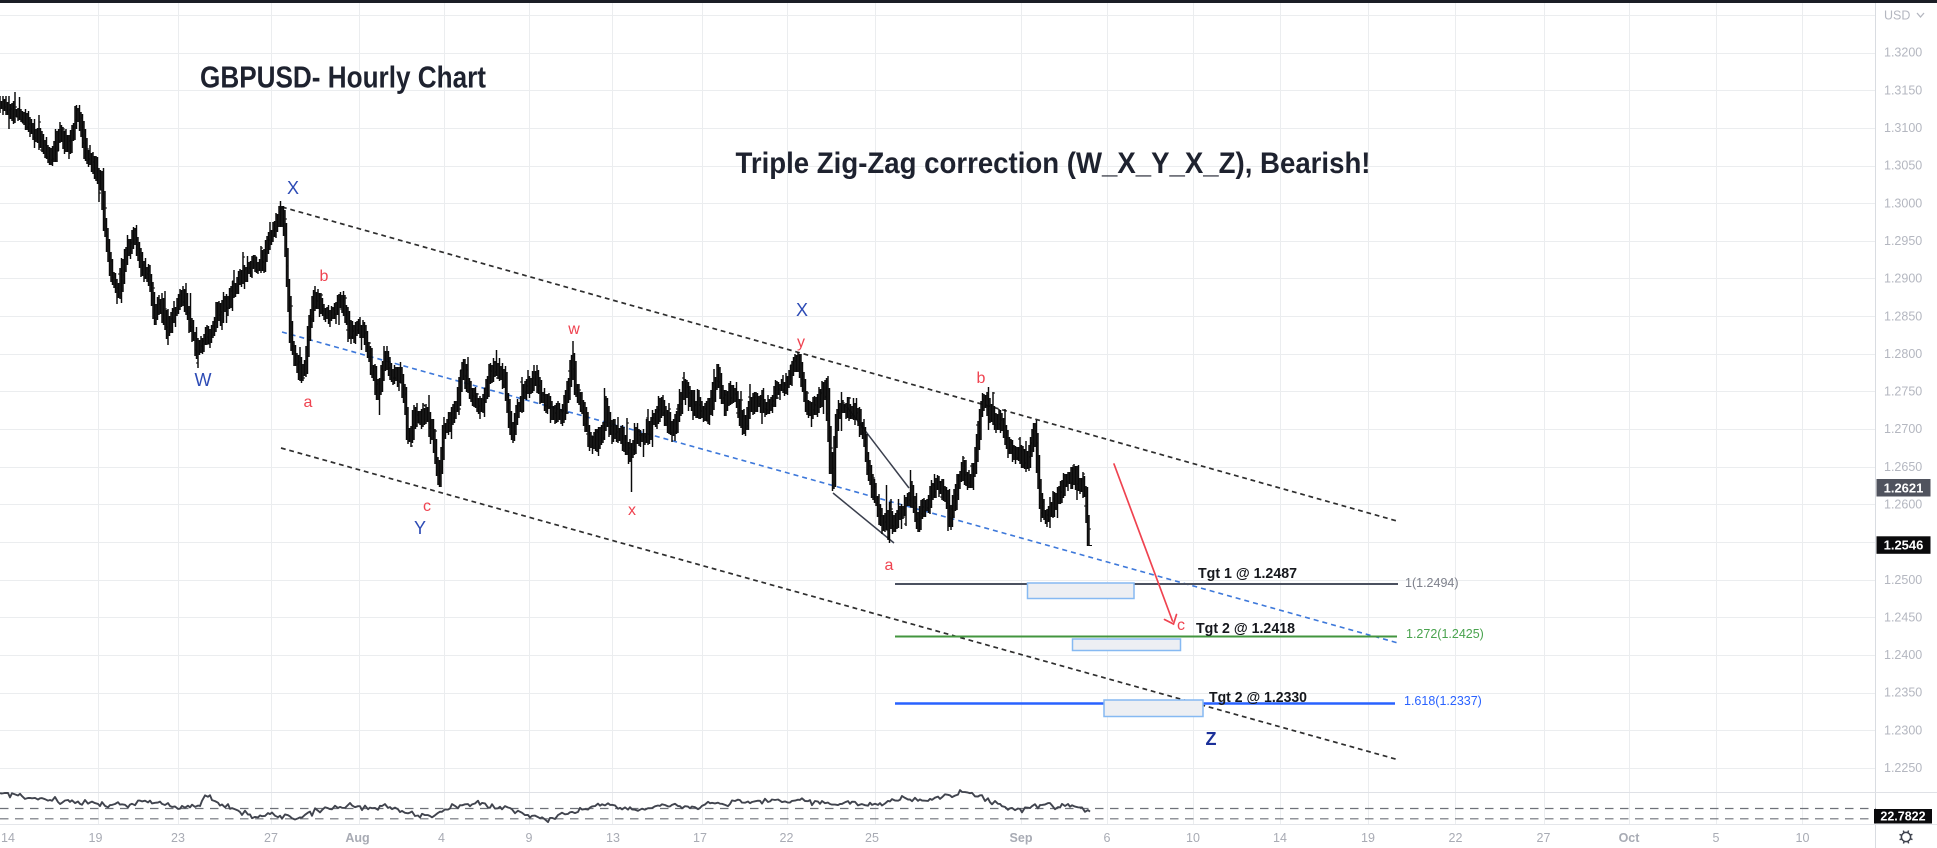  Describe the element at coordinates (700, 838) in the screenshot. I see `svg-text: 17` at that location.